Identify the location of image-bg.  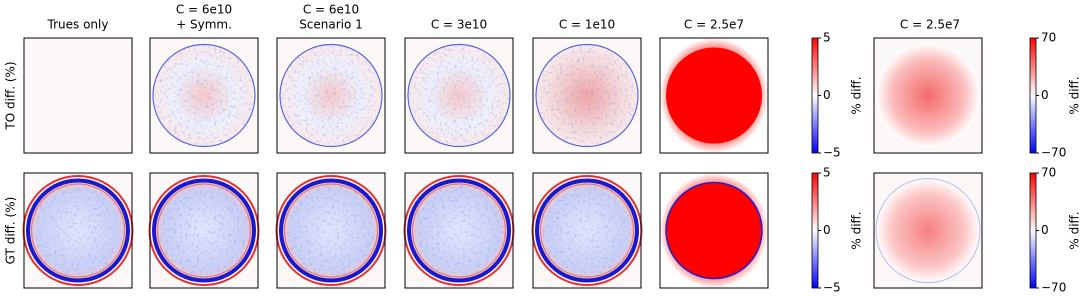
(78, 95).